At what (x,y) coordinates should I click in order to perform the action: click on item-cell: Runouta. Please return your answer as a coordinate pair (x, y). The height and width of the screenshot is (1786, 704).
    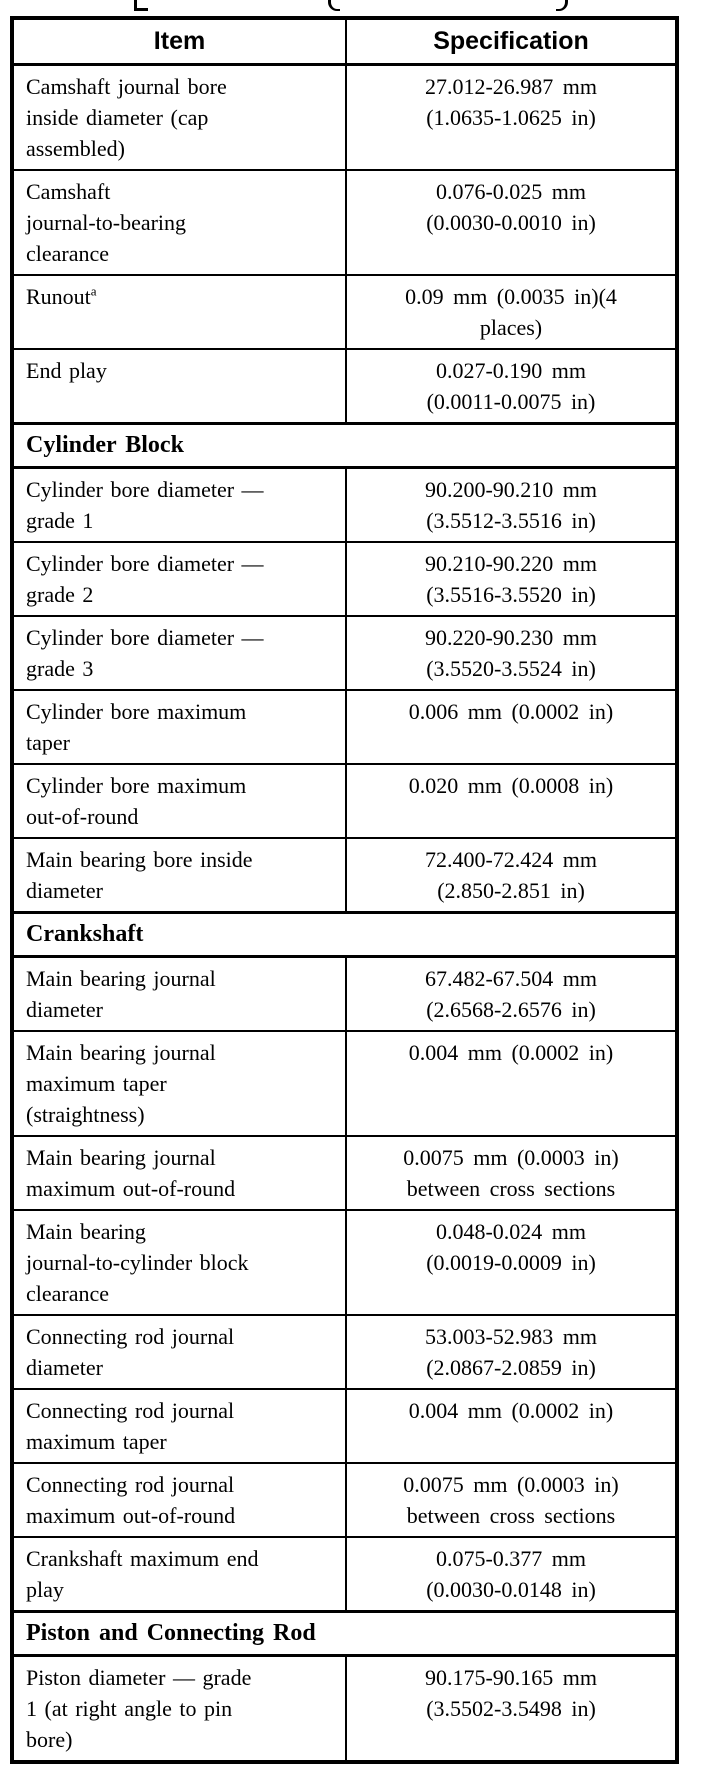
    Looking at the image, I should click on (179, 312).